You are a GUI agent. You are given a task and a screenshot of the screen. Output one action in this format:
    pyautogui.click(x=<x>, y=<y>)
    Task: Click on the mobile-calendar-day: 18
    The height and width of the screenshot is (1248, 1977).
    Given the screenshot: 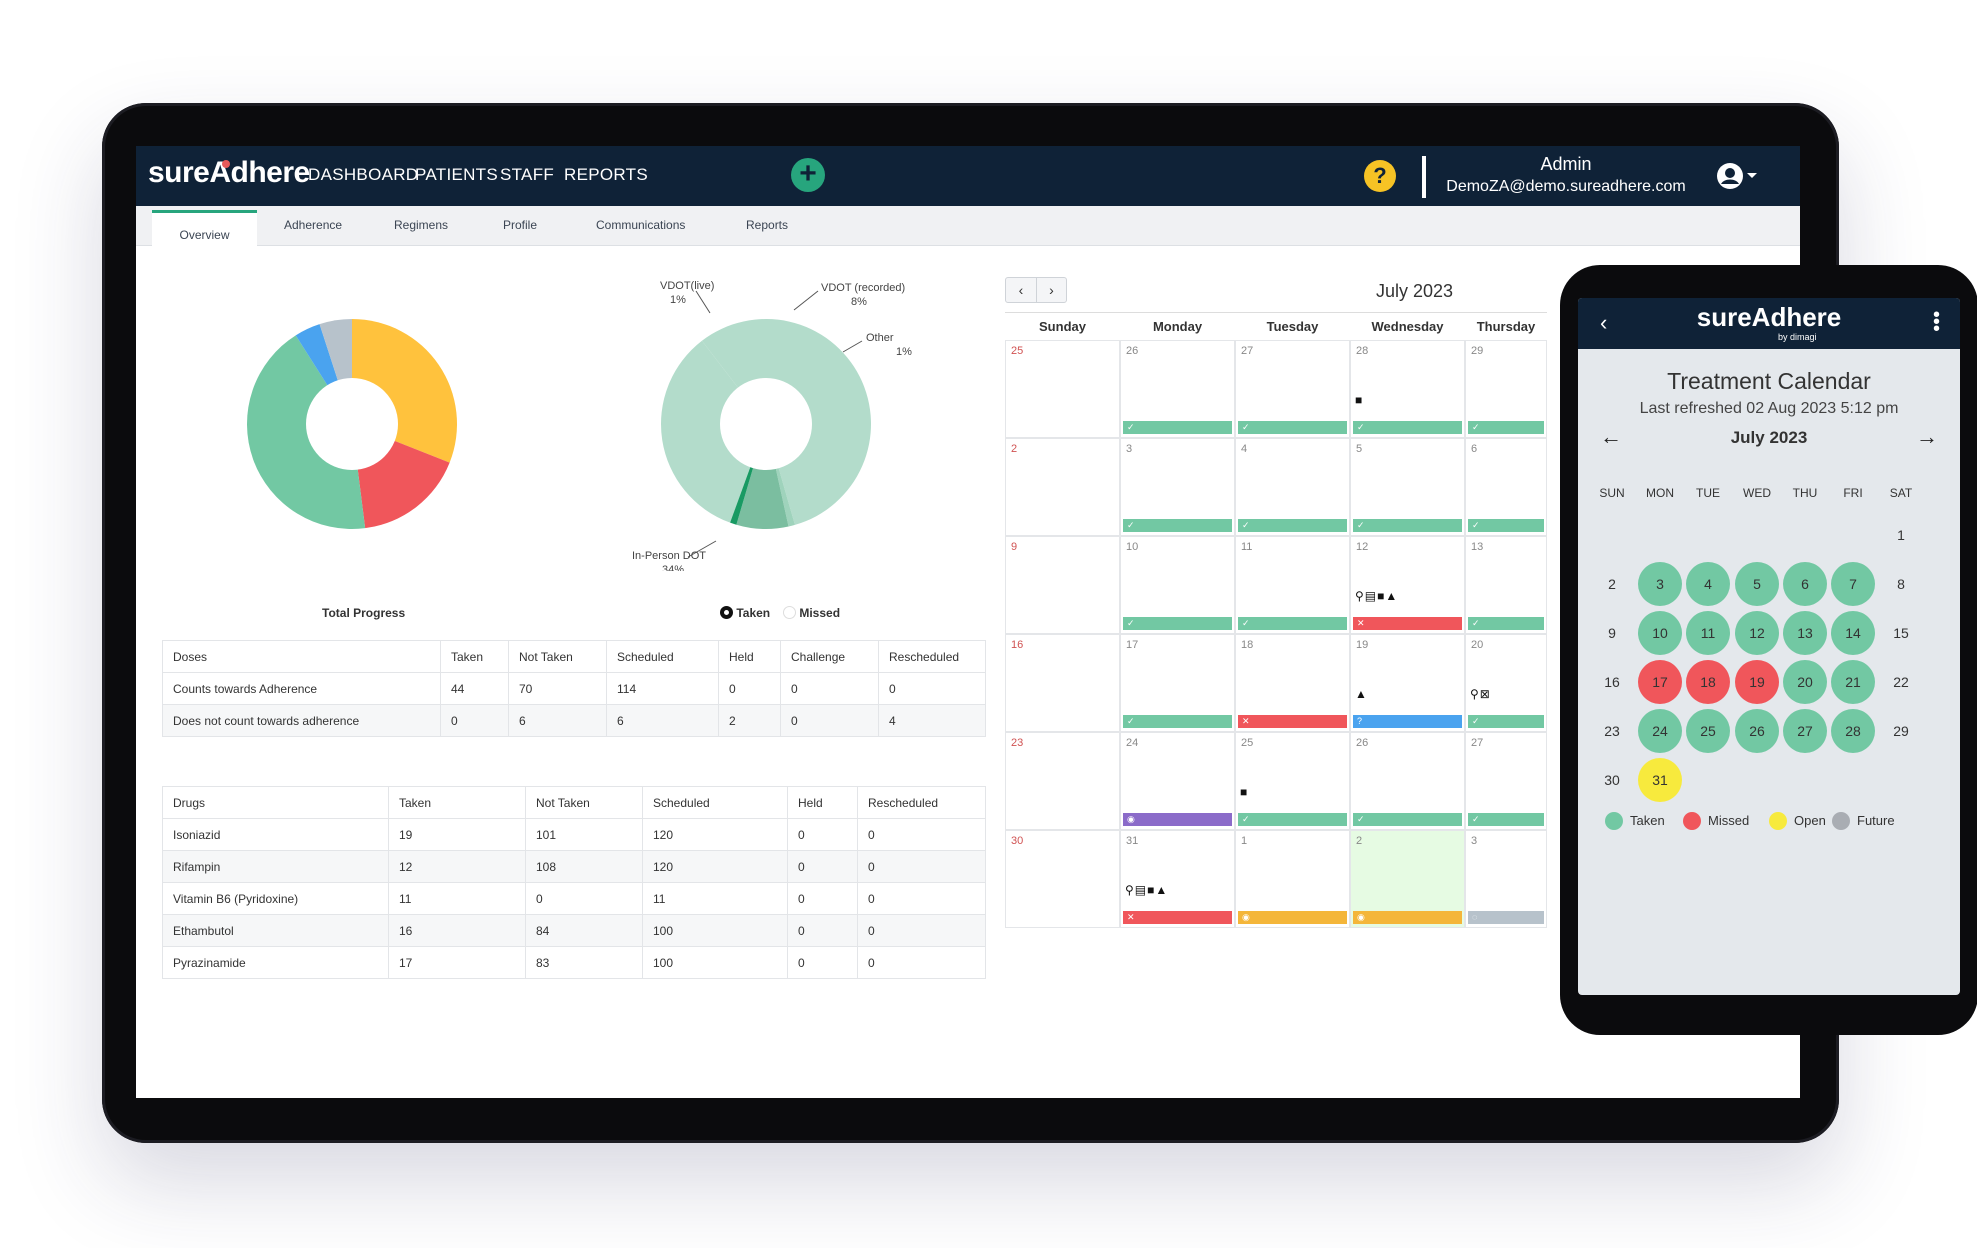 What is the action you would take?
    pyautogui.click(x=1708, y=682)
    